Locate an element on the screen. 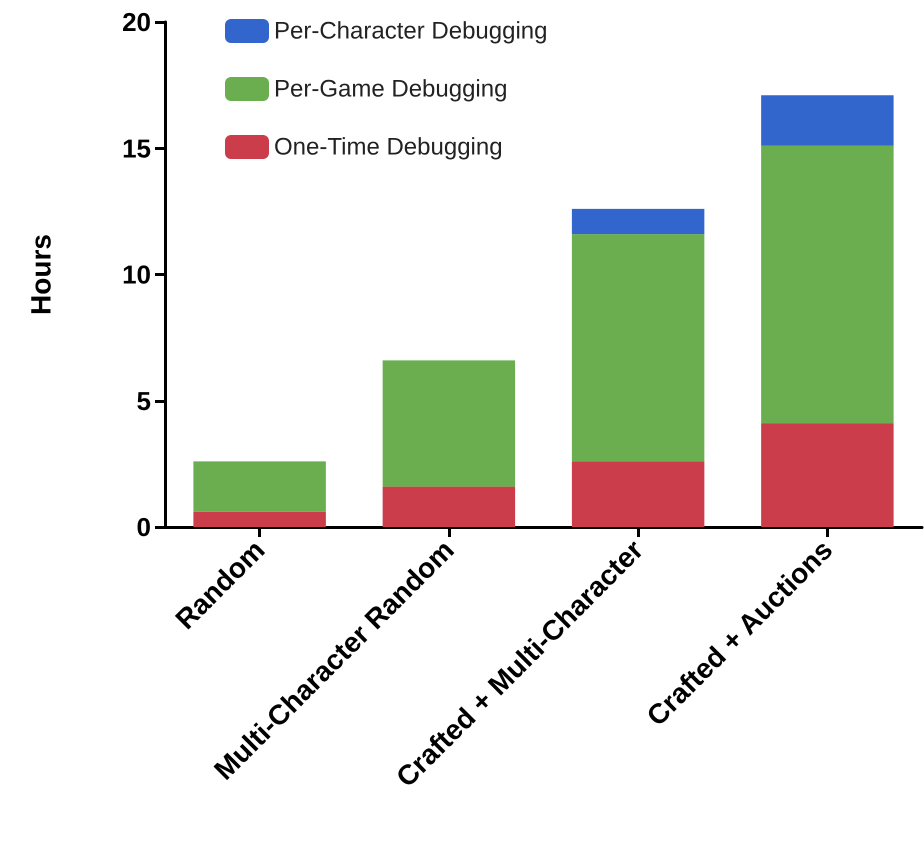 The height and width of the screenshot is (845, 924). legend-label: One-Time Debugging is located at coordinates (388, 147).